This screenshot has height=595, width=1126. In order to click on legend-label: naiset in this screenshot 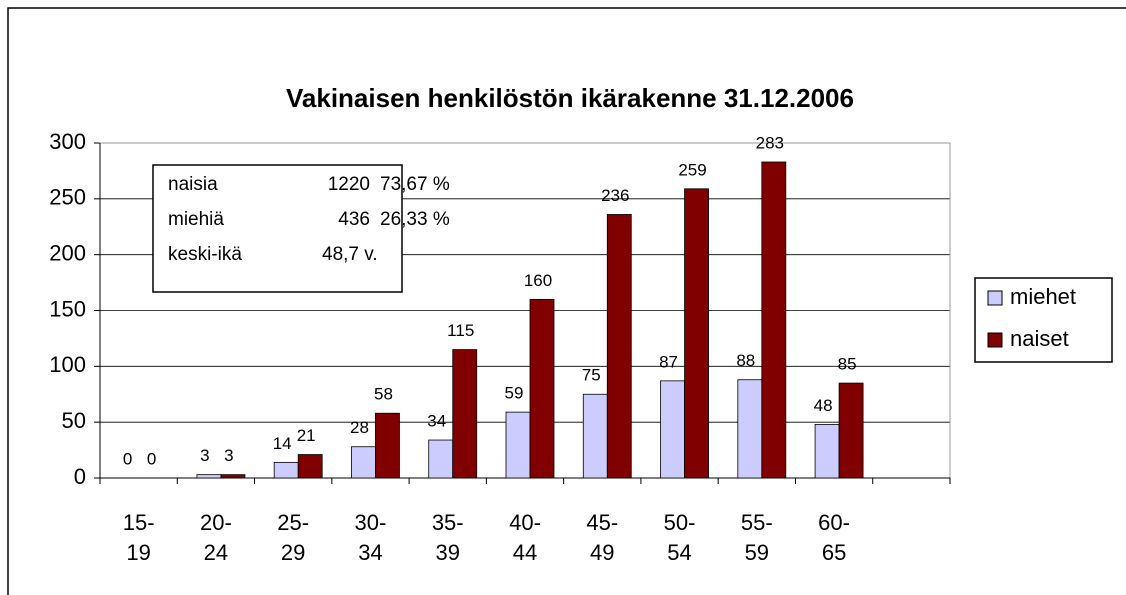, I will do `click(1039, 338)`.